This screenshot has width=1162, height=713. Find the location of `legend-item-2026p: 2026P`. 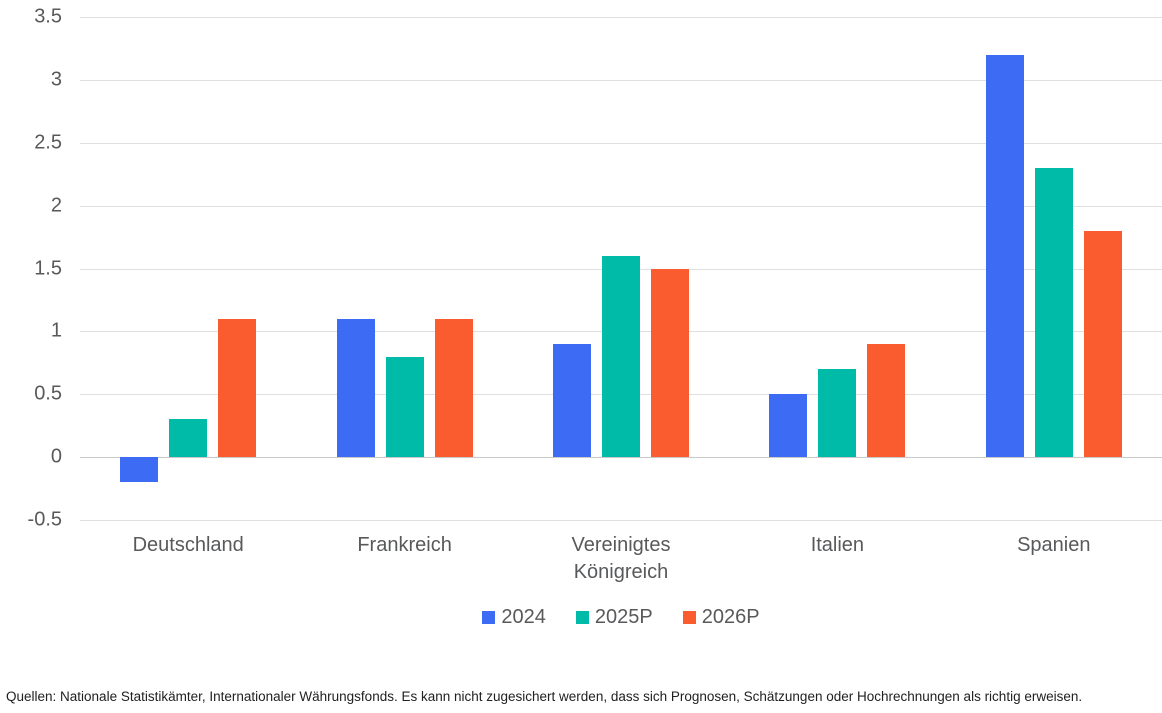

legend-item-2026p: 2026P is located at coordinates (721, 617).